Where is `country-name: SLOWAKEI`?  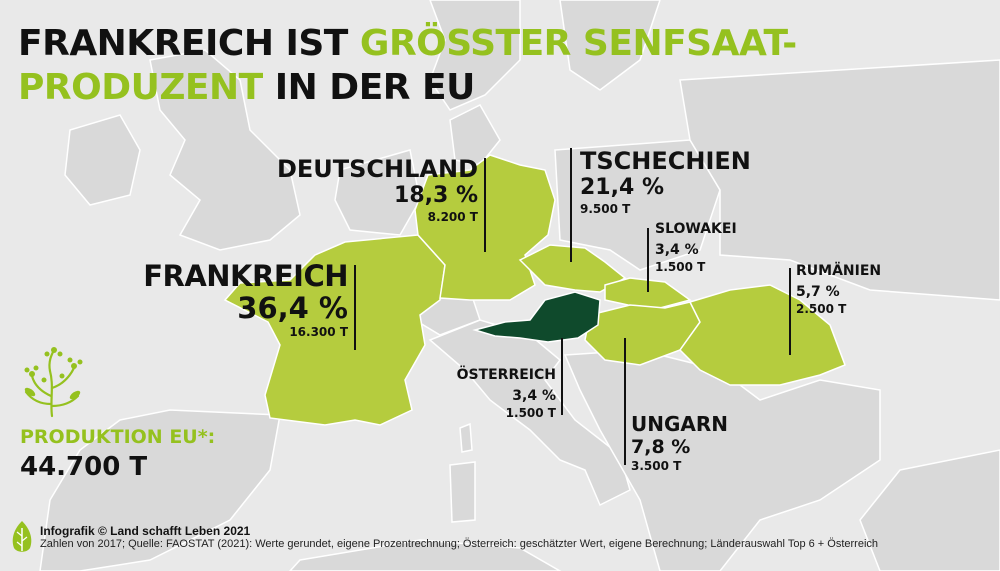
country-name: SLOWAKEI is located at coordinates (696, 229).